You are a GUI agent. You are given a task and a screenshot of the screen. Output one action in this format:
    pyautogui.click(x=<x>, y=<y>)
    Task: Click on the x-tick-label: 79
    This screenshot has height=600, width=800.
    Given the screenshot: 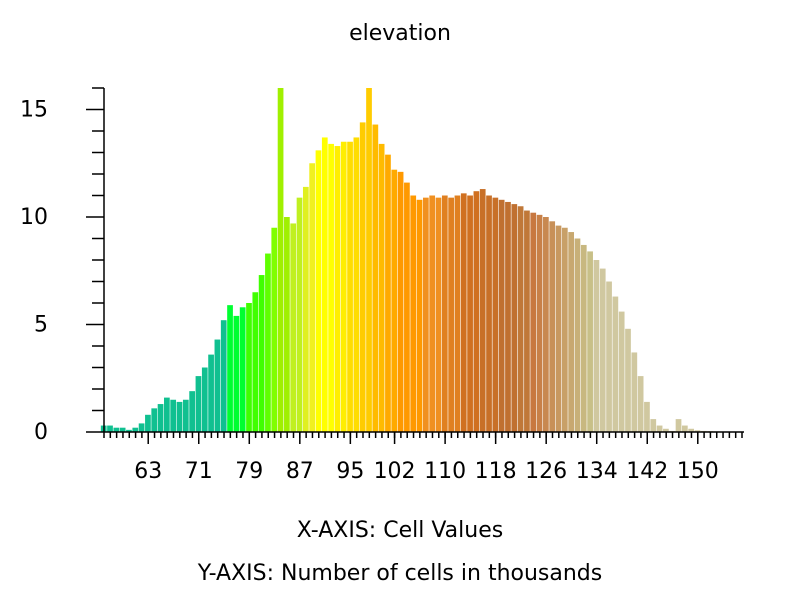 What is the action you would take?
    pyautogui.click(x=249, y=471)
    